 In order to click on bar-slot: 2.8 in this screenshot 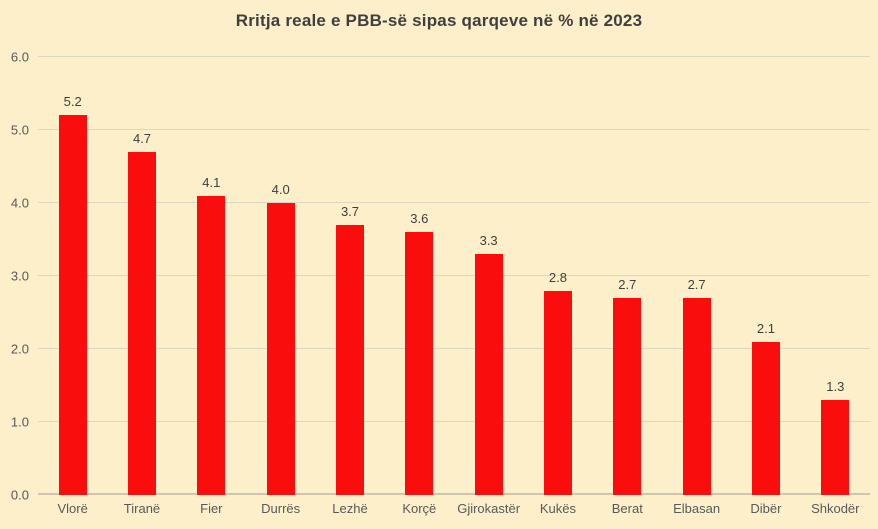, I will do `click(557, 276)`.